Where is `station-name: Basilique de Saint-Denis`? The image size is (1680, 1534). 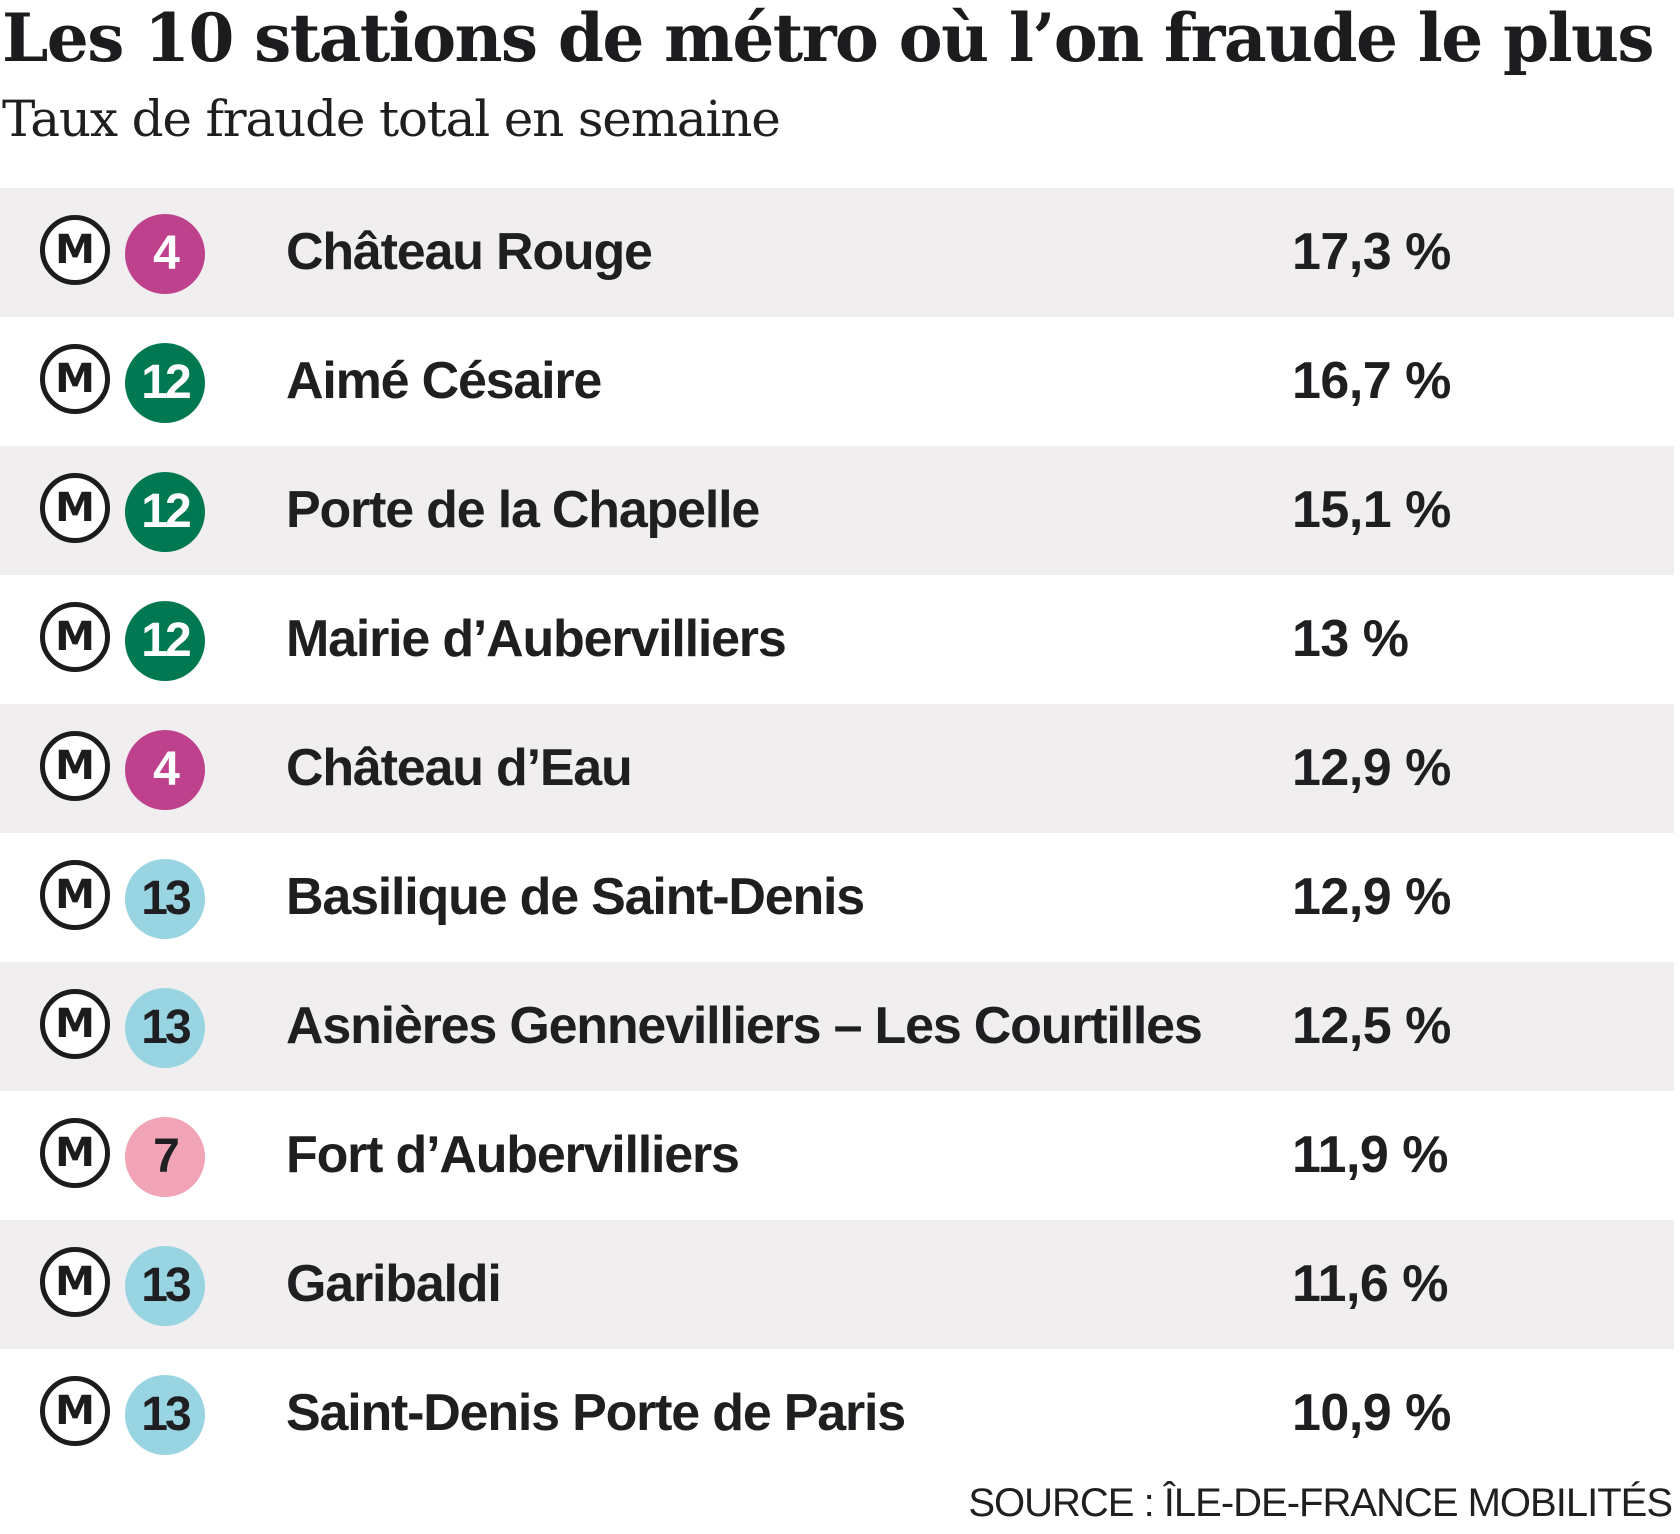
station-name: Basilique de Saint-Denis is located at coordinates (575, 897).